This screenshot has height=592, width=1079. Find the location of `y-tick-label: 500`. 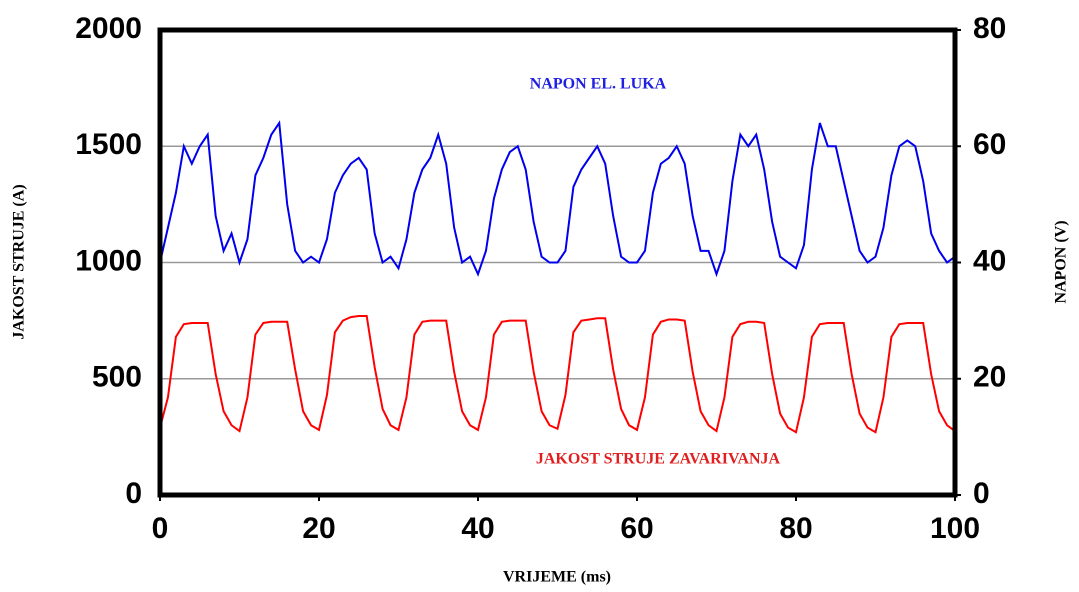

y-tick-label: 500 is located at coordinates (117, 377).